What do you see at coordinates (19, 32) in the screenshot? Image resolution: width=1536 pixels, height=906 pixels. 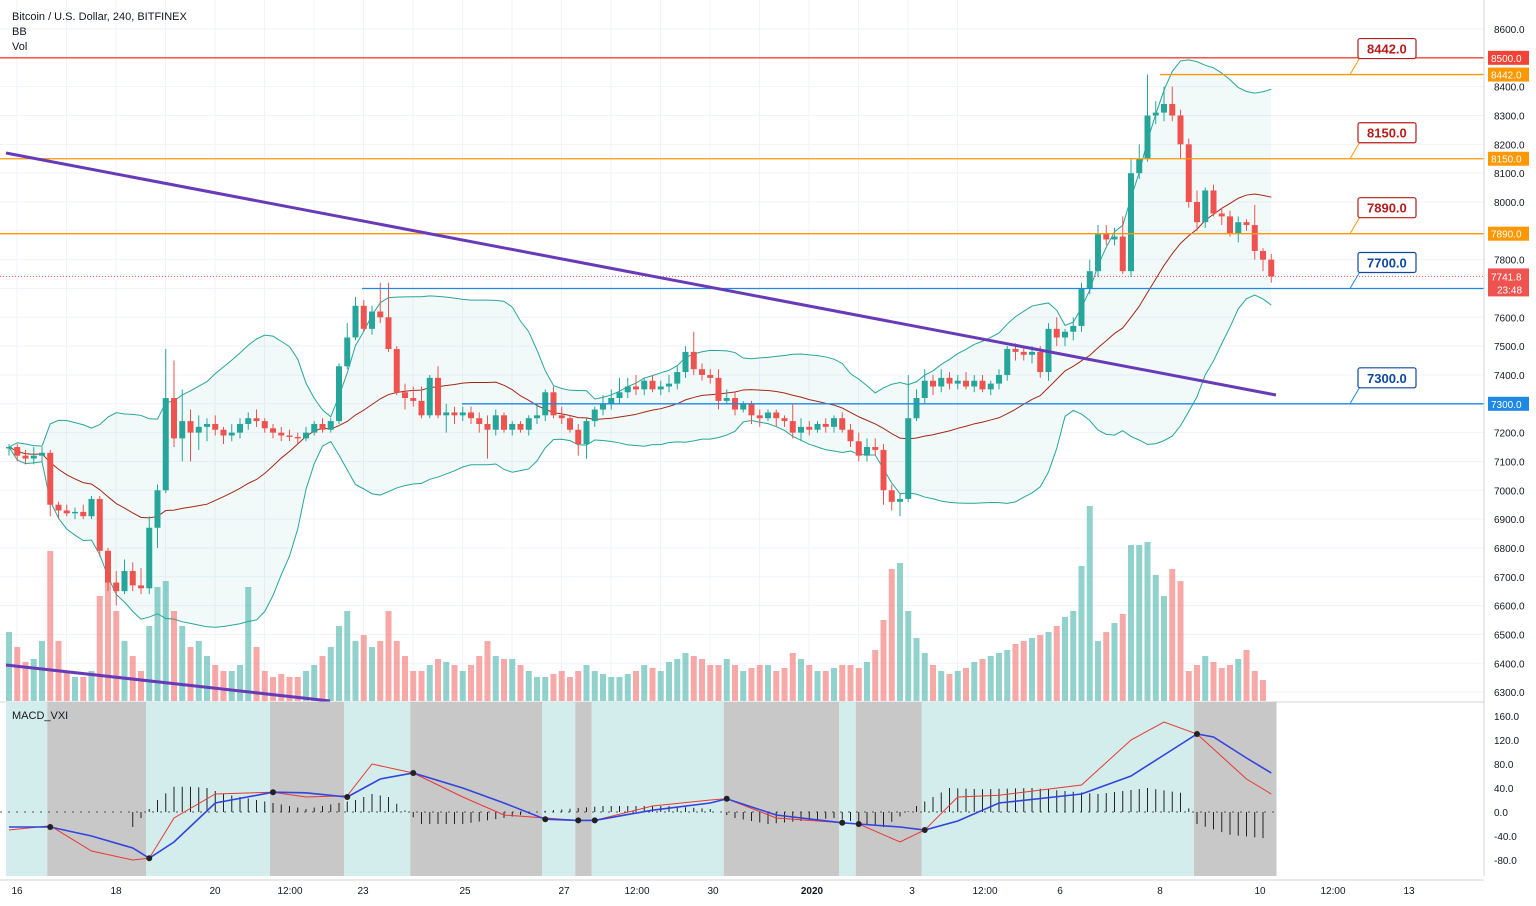 I see `indicator-bb-label: BB` at bounding box center [19, 32].